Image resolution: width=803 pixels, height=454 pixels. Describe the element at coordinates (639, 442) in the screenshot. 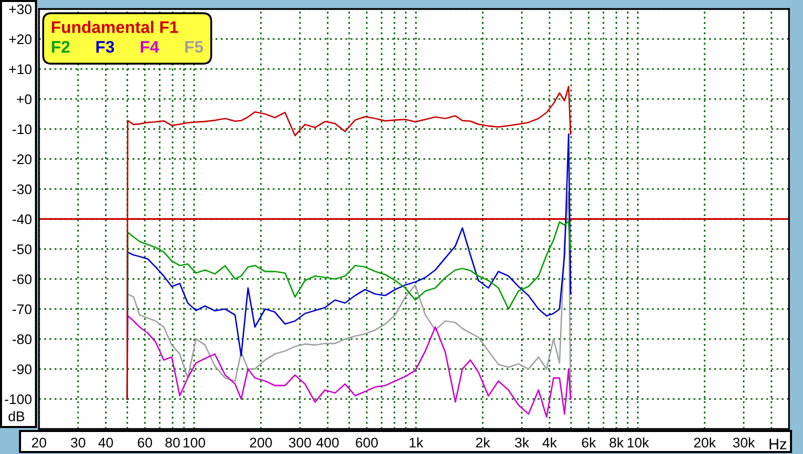

I see `x-tick-label: 10k` at that location.